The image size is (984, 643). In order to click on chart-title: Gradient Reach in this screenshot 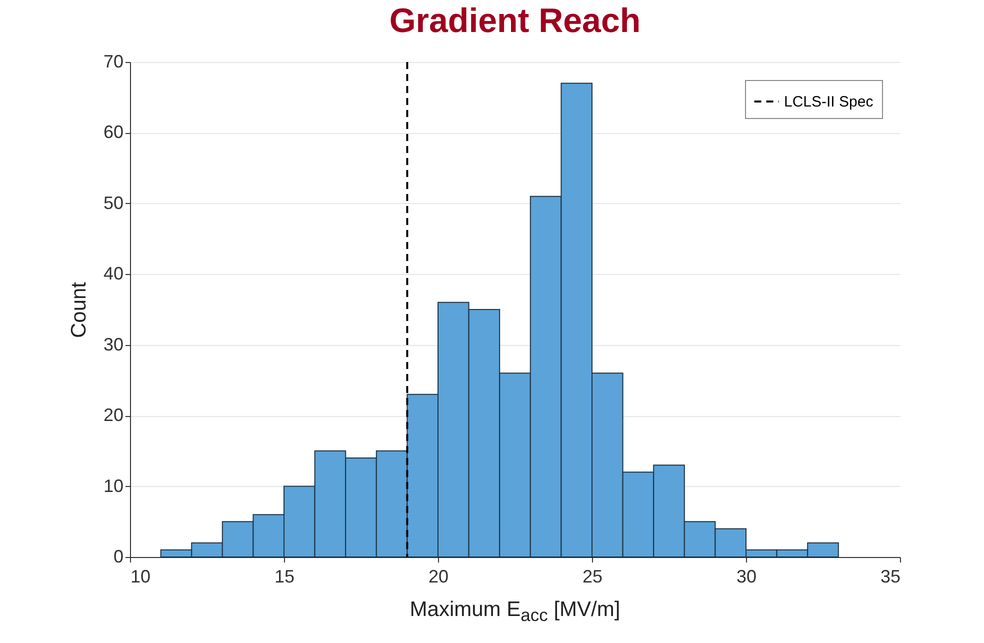, I will do `click(515, 21)`.